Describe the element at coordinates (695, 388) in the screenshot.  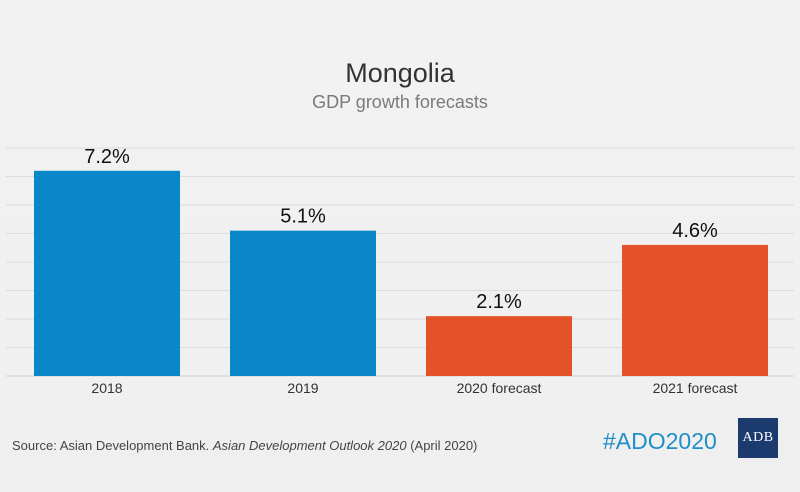
I see `x-tick-label: 2021 forecast` at that location.